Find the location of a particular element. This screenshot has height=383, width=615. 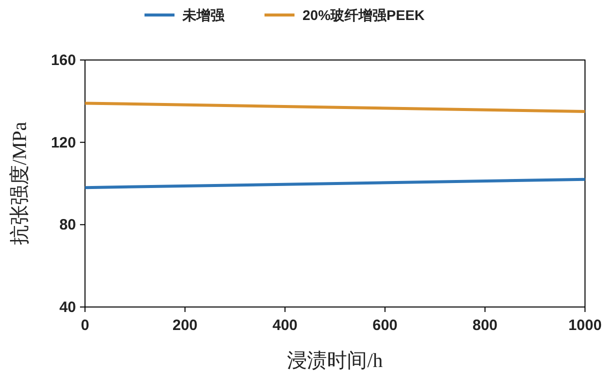

y-tick-label: 160 is located at coordinates (63, 60).